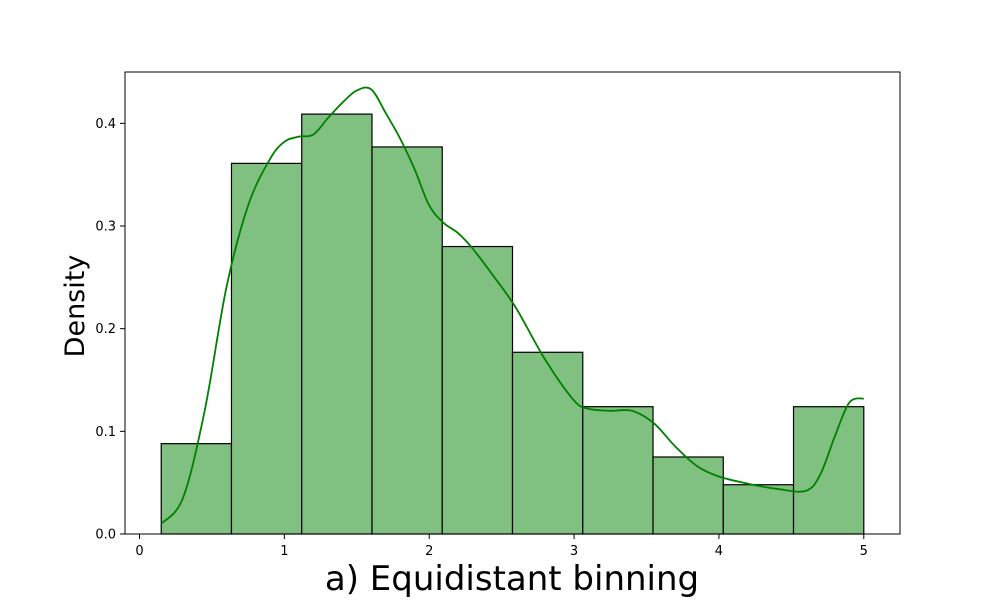 Image resolution: width=1000 pixels, height=600 pixels. Describe the element at coordinates (429, 551) in the screenshot. I see `x-tick-label: 2` at that location.